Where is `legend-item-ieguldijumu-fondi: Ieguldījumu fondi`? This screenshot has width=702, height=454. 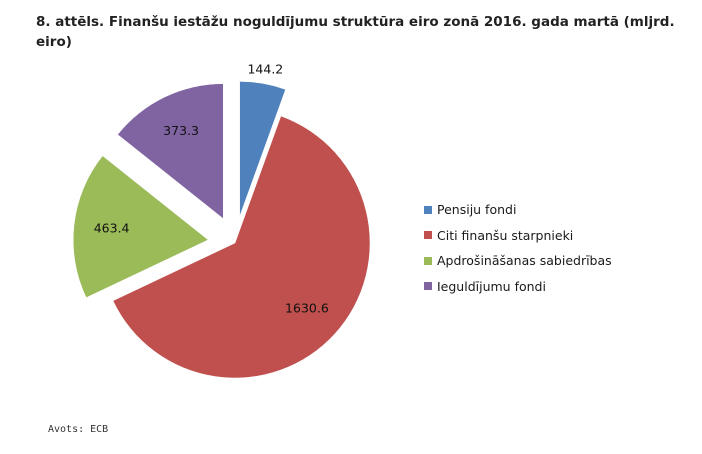
legend-item-ieguldijumu-fondi: Ieguldījumu fondi is located at coordinates (518, 287).